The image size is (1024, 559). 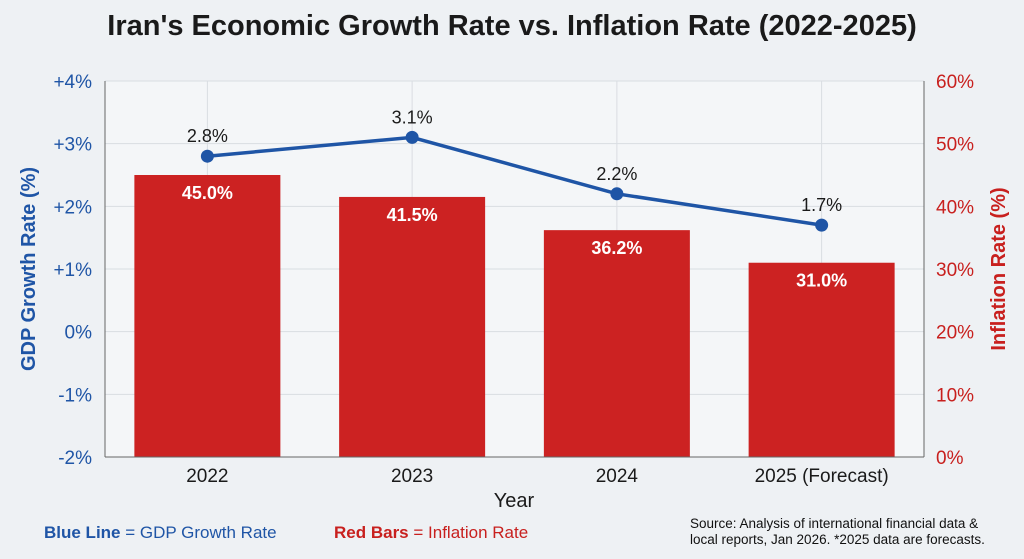 I want to click on right-axis-title: Inflation Rate (%), so click(x=999, y=268).